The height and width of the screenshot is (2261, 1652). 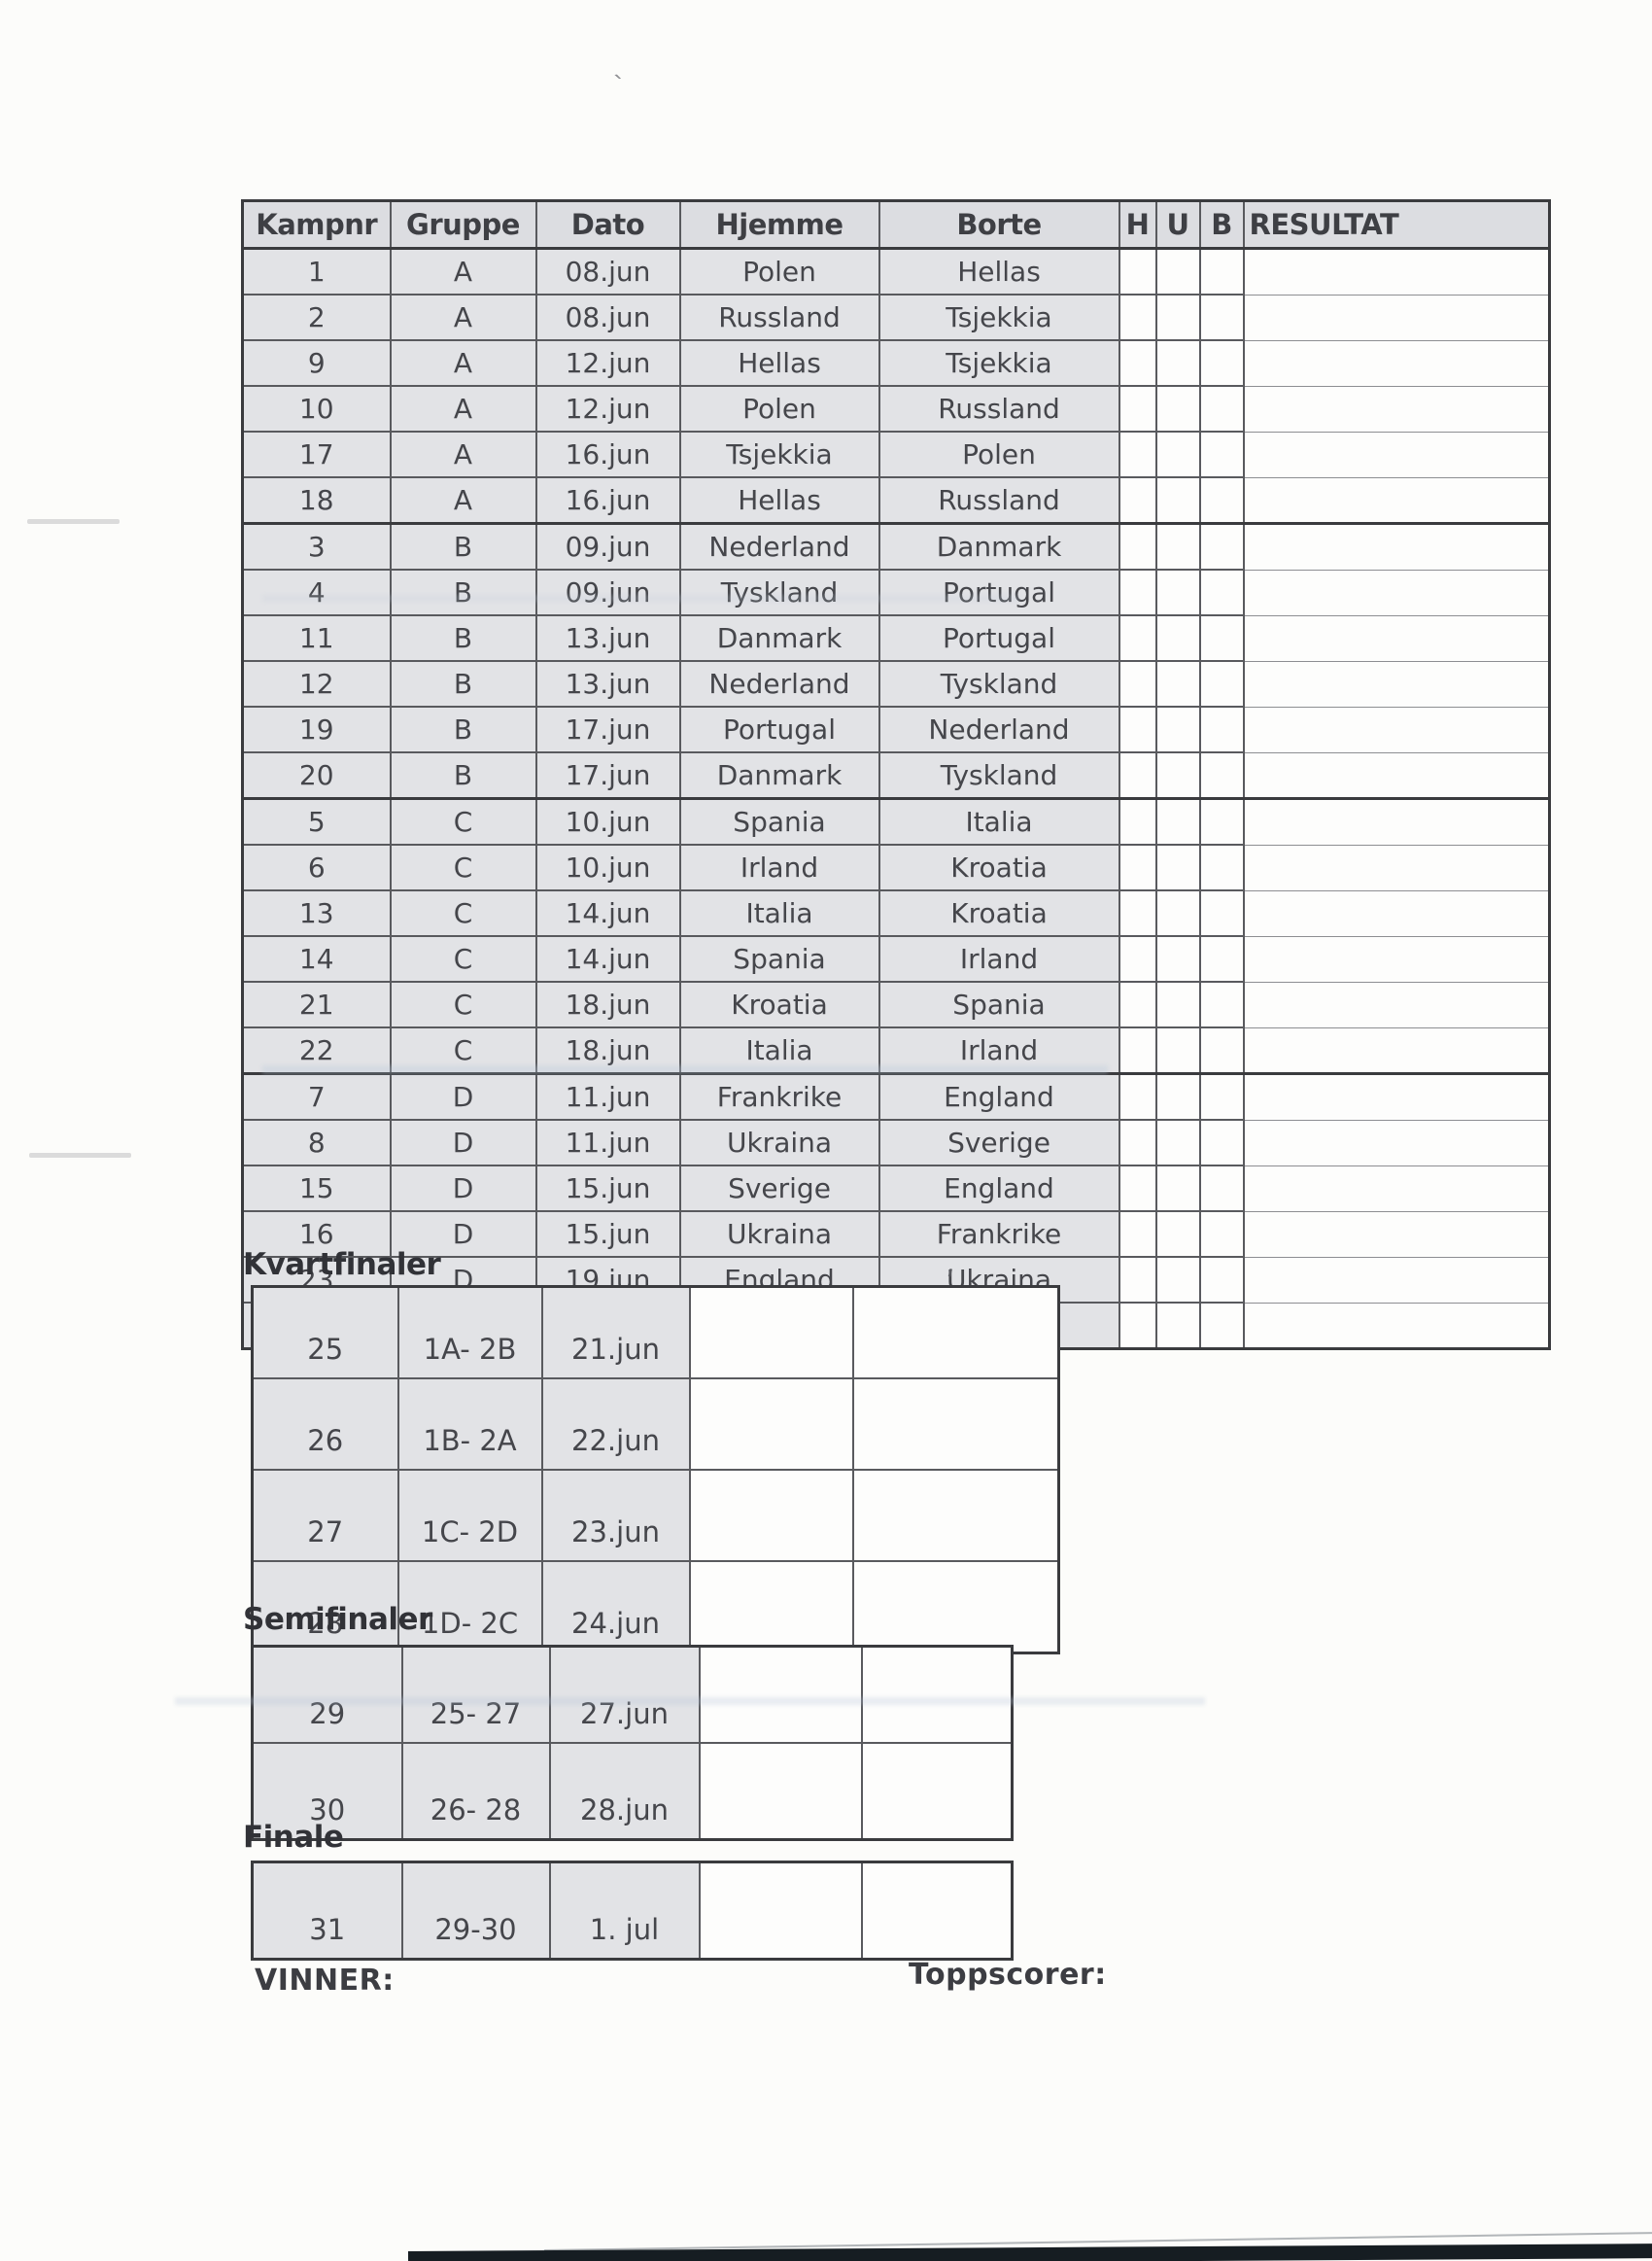 What do you see at coordinates (317, 821) in the screenshot?
I see `match-number-cell: 5` at bounding box center [317, 821].